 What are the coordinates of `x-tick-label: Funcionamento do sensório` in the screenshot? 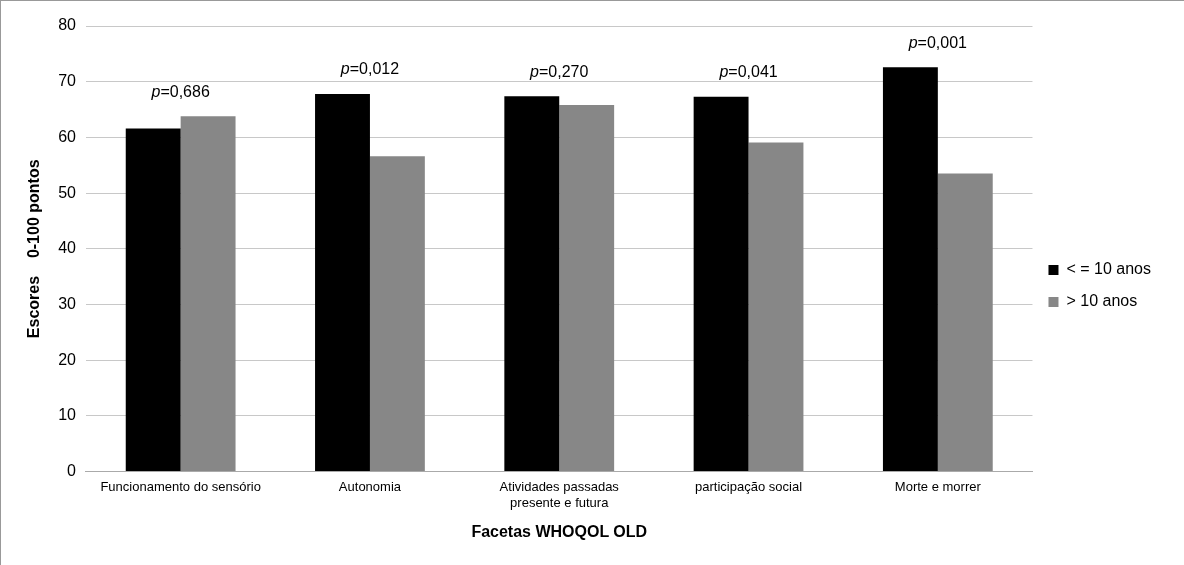 It's located at (180, 486).